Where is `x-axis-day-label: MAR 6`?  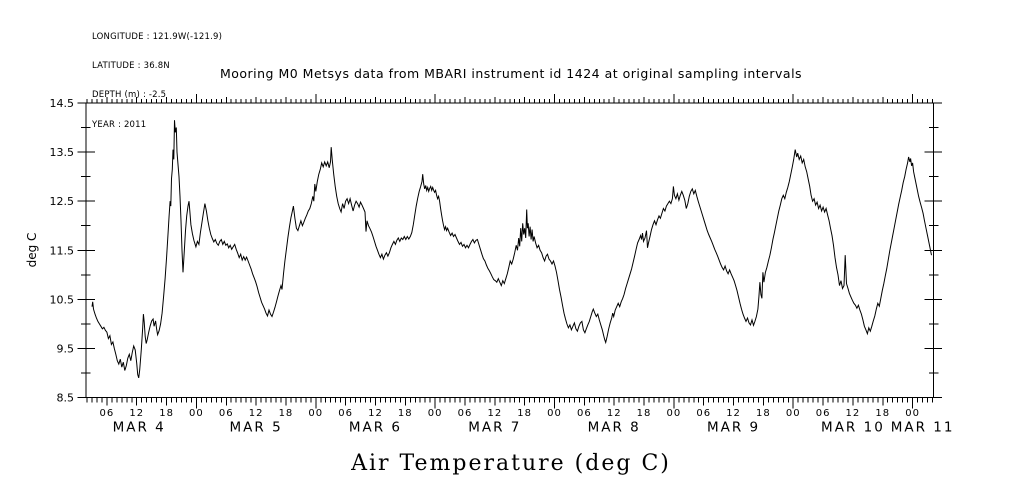
x-axis-day-label: MAR 6 is located at coordinates (375, 428).